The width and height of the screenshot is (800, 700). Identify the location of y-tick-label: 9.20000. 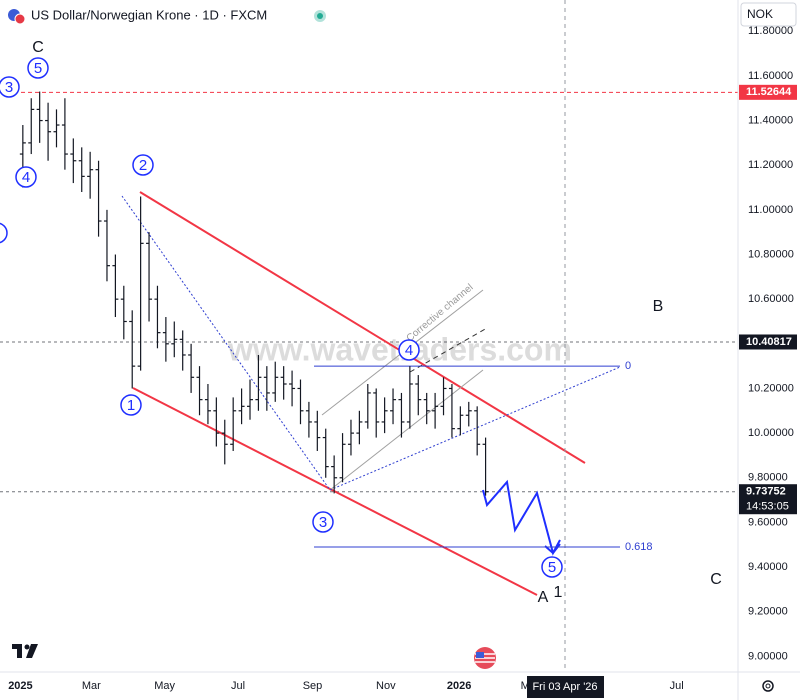
(768, 612).